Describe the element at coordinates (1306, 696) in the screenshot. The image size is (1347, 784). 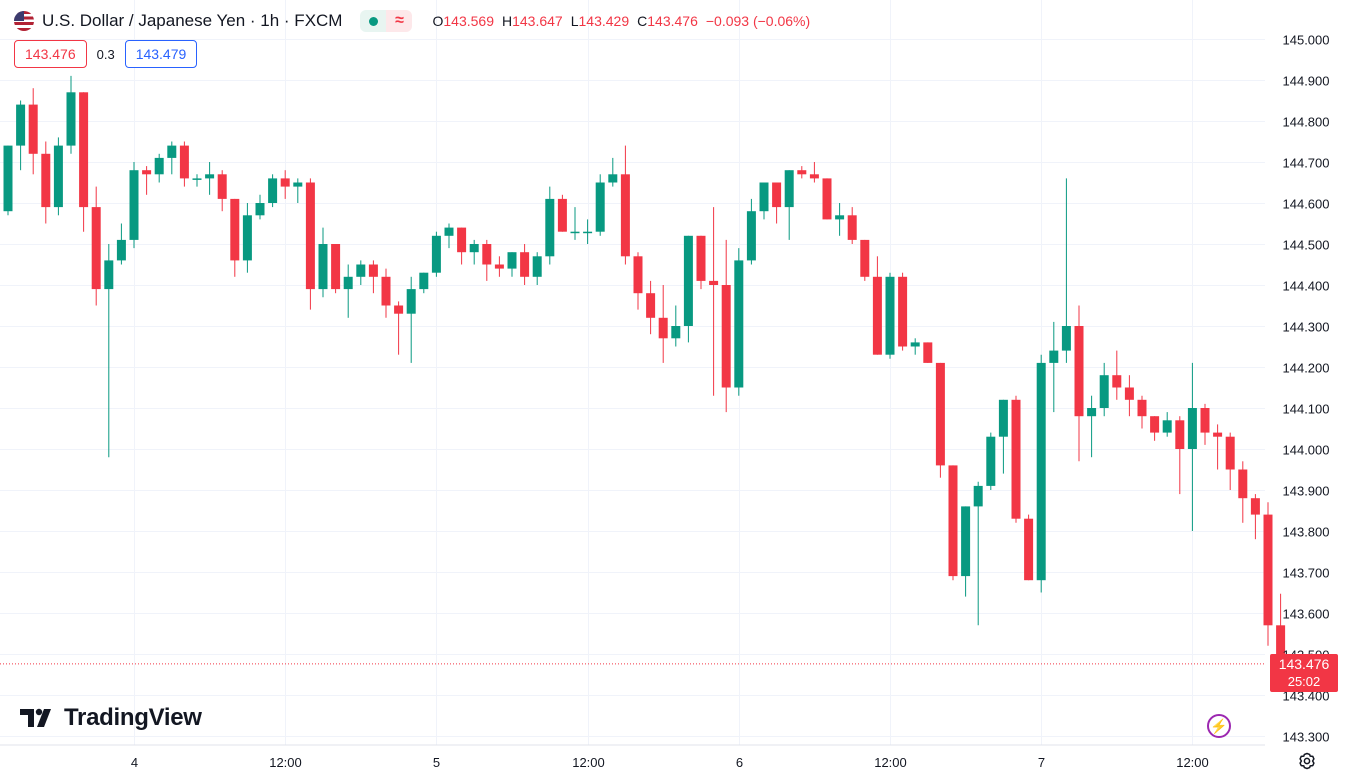
I see `price-tick-label: 143.400` at that location.